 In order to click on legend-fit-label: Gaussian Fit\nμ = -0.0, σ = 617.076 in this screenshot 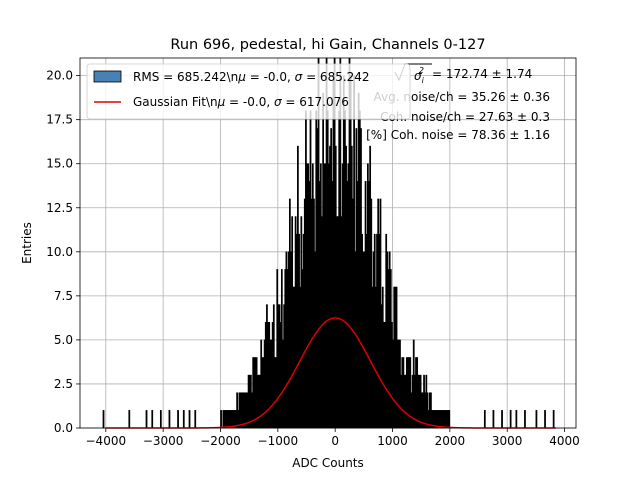, I will do `click(241, 102)`.